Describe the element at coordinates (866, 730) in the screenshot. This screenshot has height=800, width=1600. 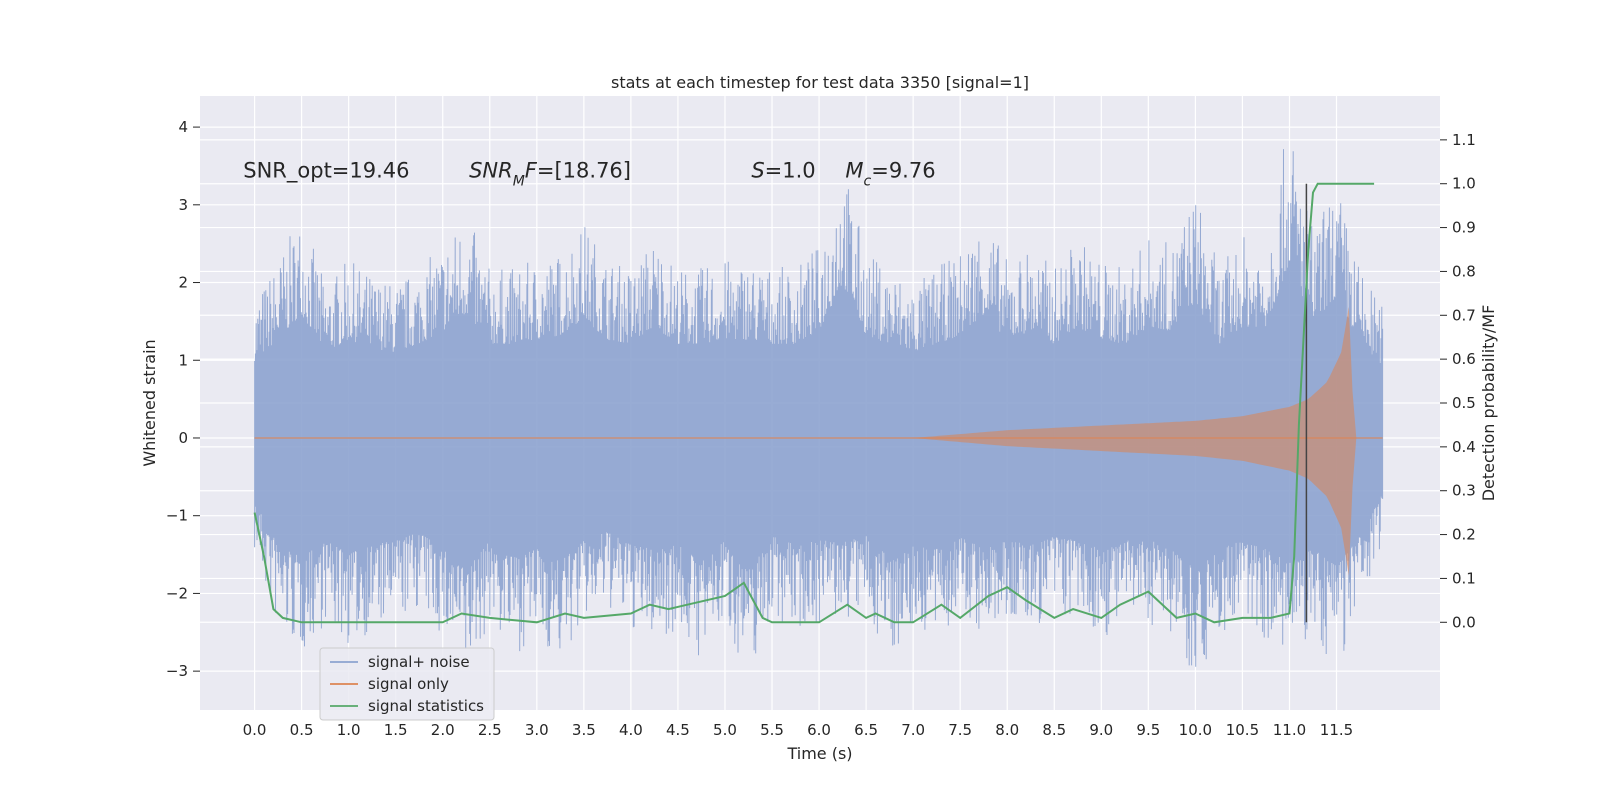
I see `x-tick-label: 6.5` at that location.